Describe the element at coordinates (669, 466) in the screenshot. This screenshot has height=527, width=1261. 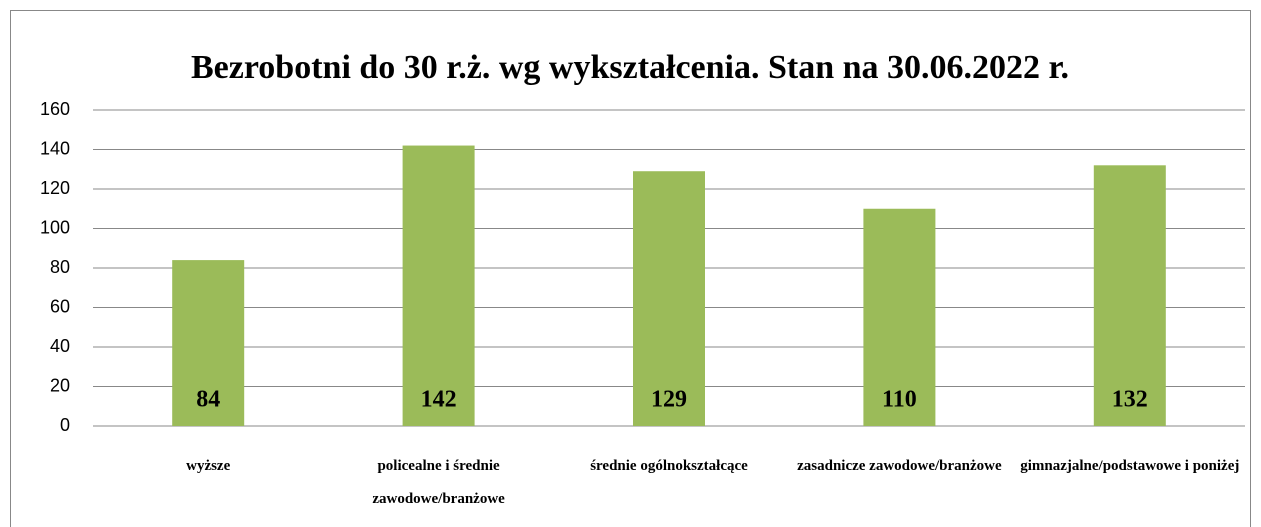
I see `x-tick-label: średnie ogólnokształcące` at that location.